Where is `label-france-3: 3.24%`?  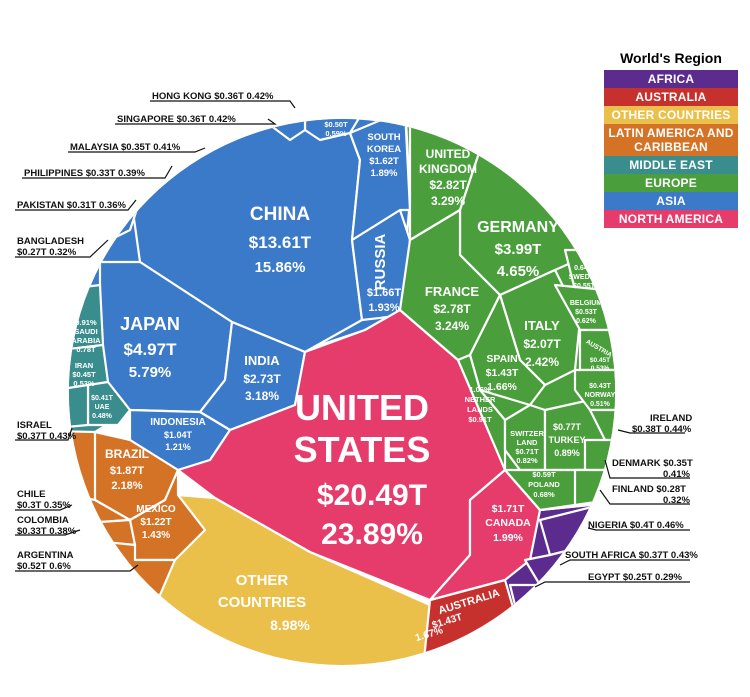 label-france-3: 3.24% is located at coordinates (452, 326).